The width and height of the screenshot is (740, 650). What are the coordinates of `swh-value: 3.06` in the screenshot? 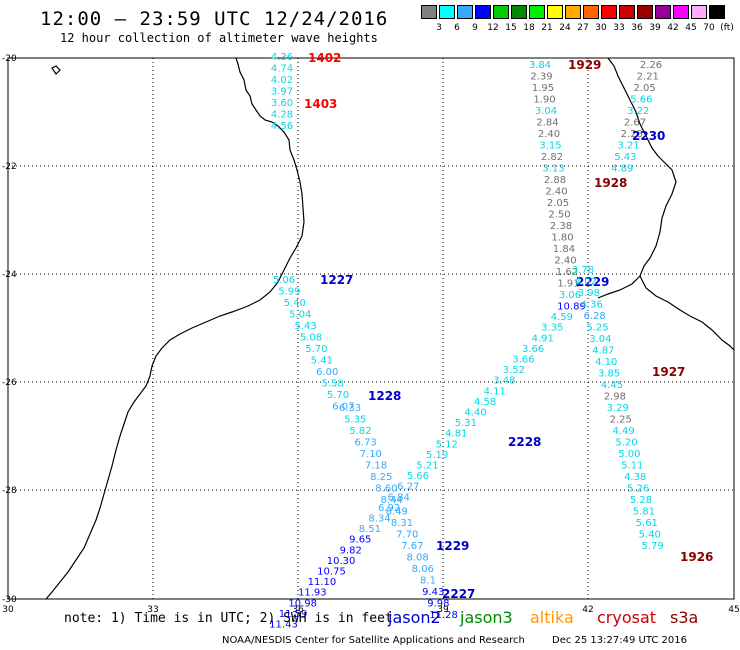 It's located at (570, 295).